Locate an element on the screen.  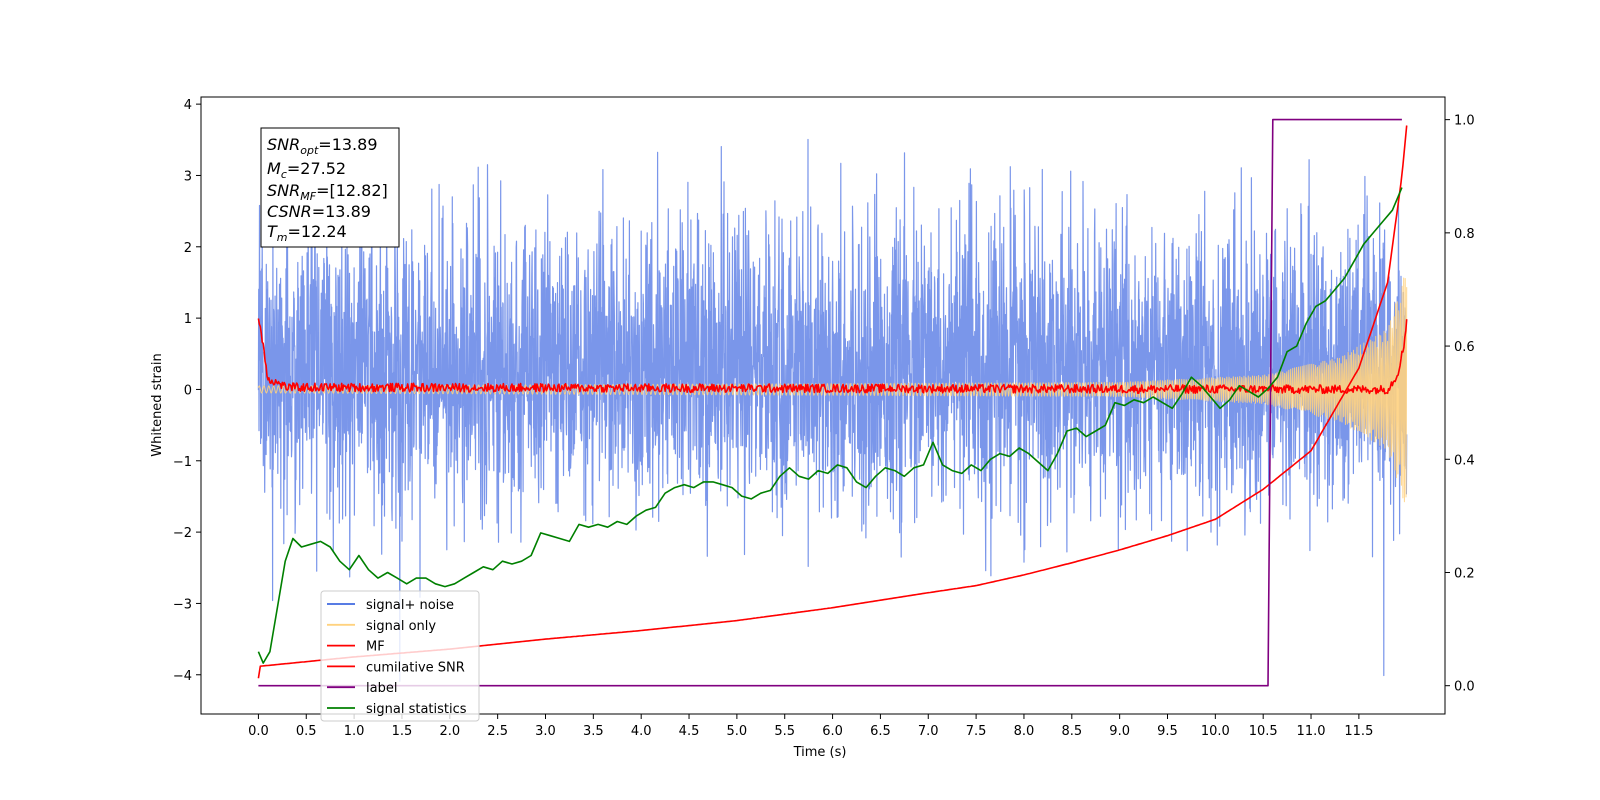
y-tick-label: 1 is located at coordinates (188, 319).